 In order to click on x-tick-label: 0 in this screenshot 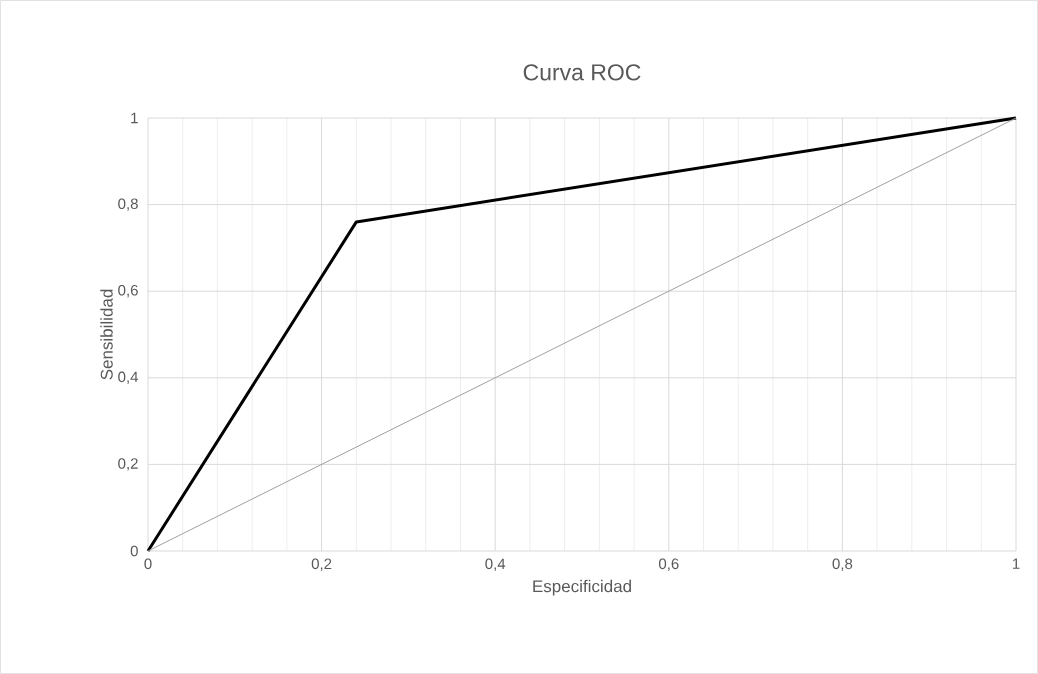, I will do `click(148, 564)`.